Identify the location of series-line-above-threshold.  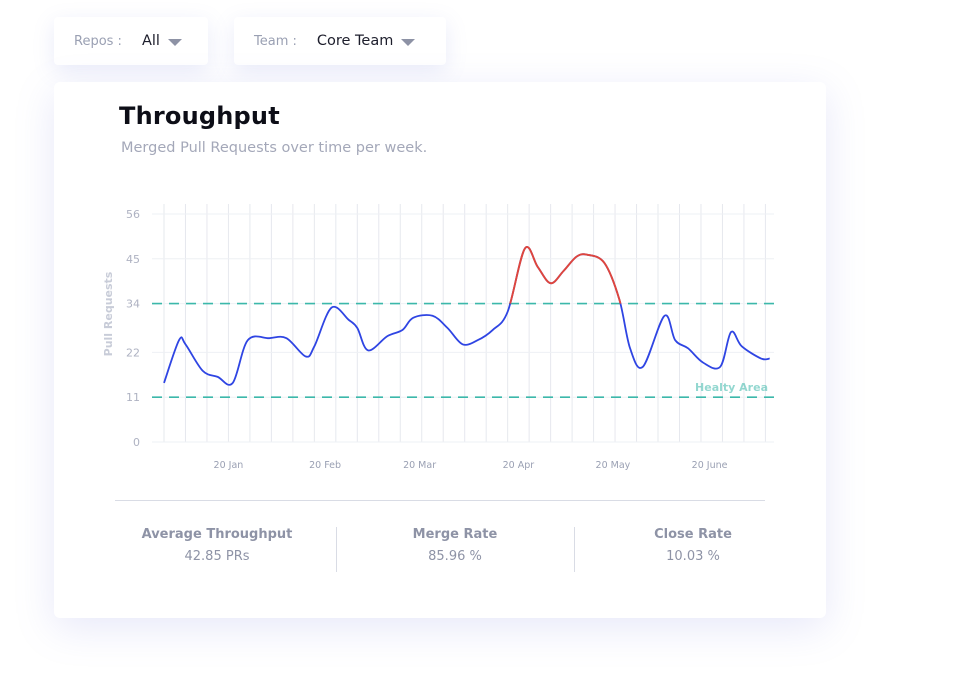
(565, 275).